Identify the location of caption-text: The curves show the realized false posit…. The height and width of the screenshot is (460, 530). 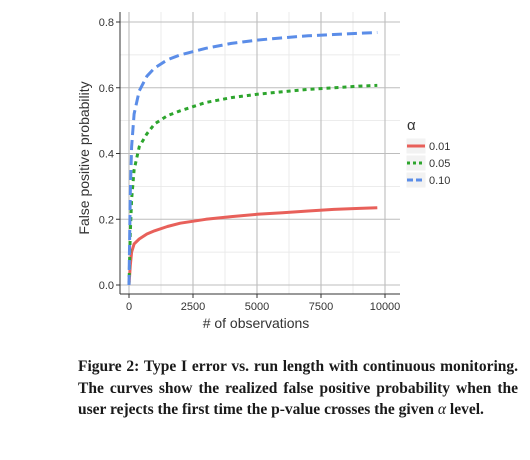
(298, 399).